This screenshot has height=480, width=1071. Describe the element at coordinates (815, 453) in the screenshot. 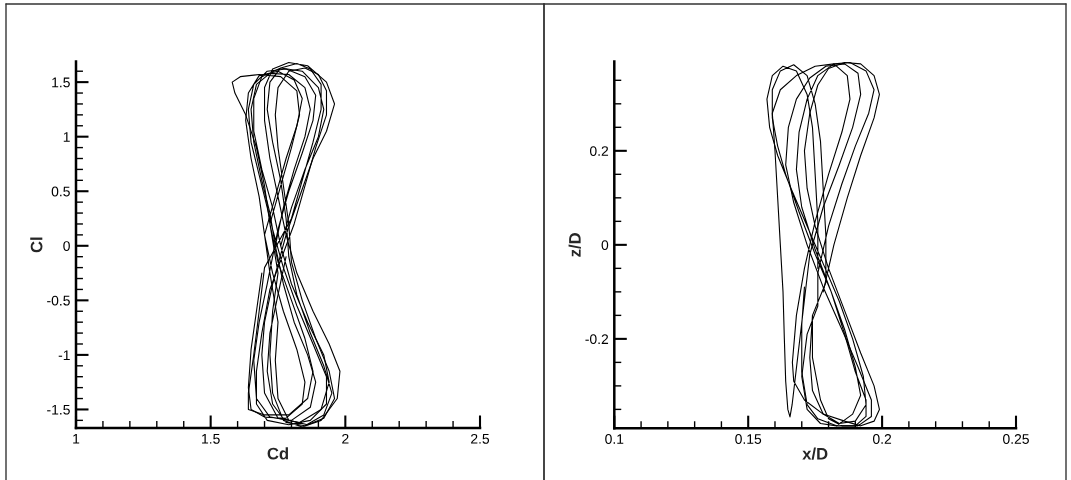

I see `x-axis-title: x/D` at that location.